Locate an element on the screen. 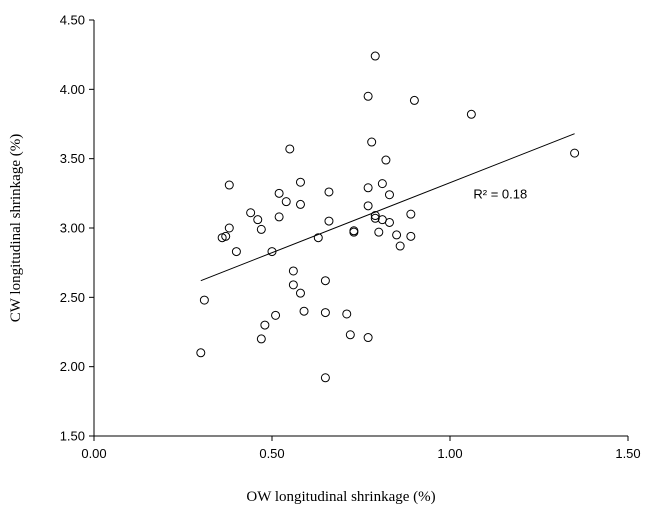 This screenshot has width=646, height=509. x-tick-label: 0.00 is located at coordinates (93, 453).